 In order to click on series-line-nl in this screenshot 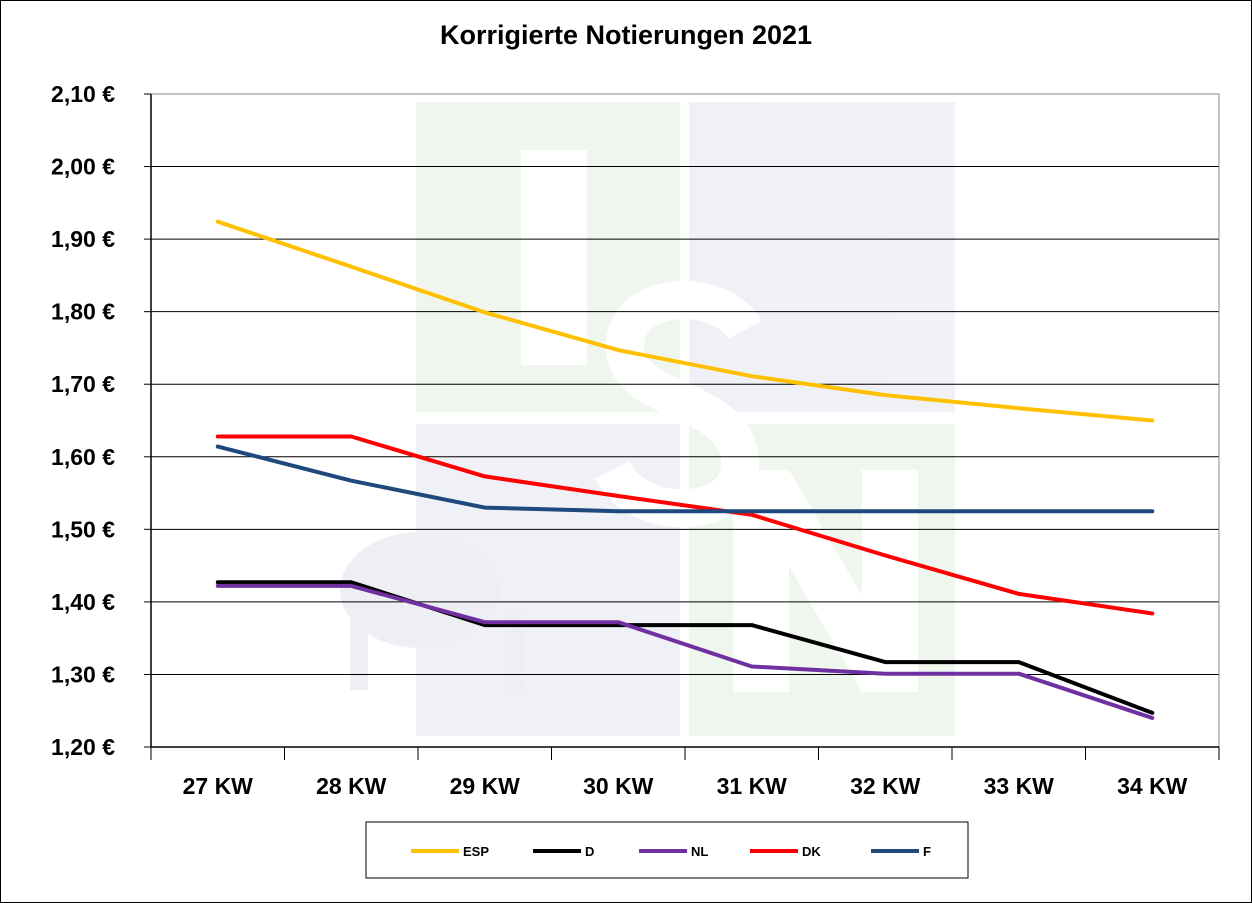, I will do `click(685, 651)`.